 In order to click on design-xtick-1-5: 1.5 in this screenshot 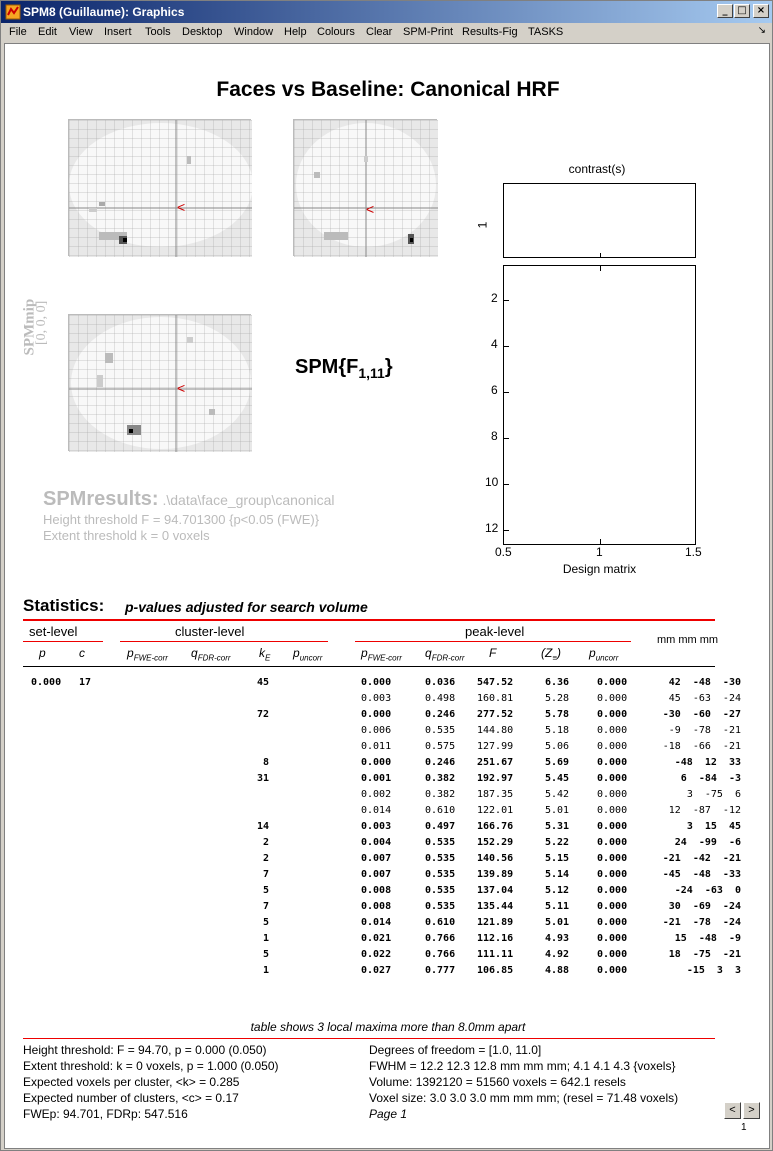, I will do `click(693, 552)`.